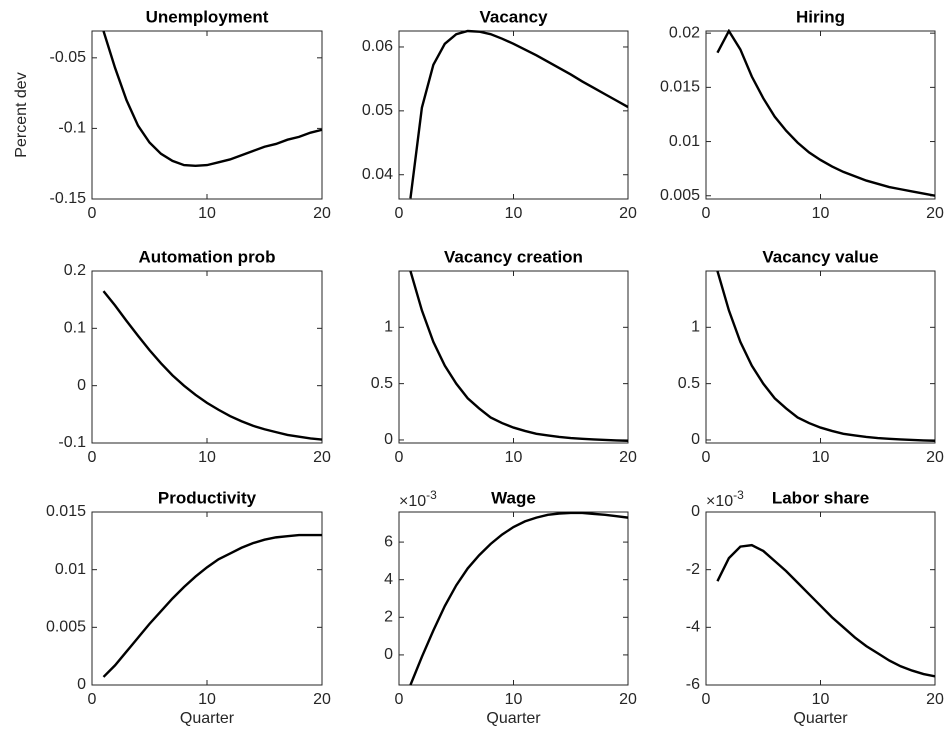 This screenshot has height=749, width=947. Describe the element at coordinates (377, 46) in the screenshot. I see `y-tick-label: 0.06` at that location.